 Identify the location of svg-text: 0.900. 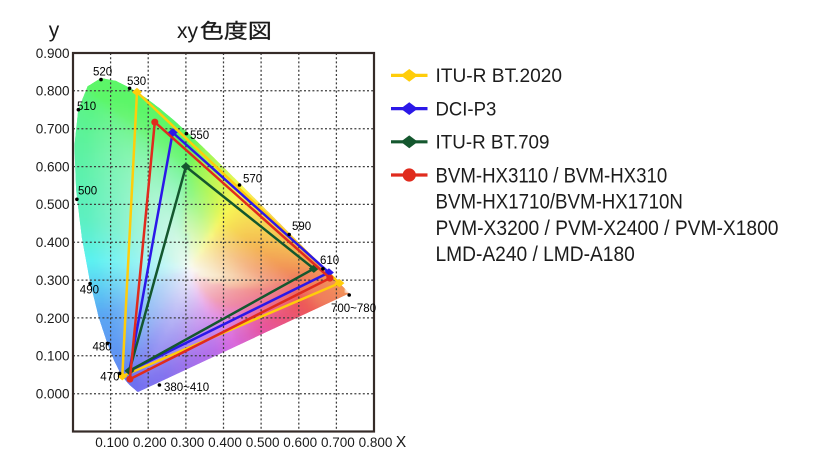
(53, 53).